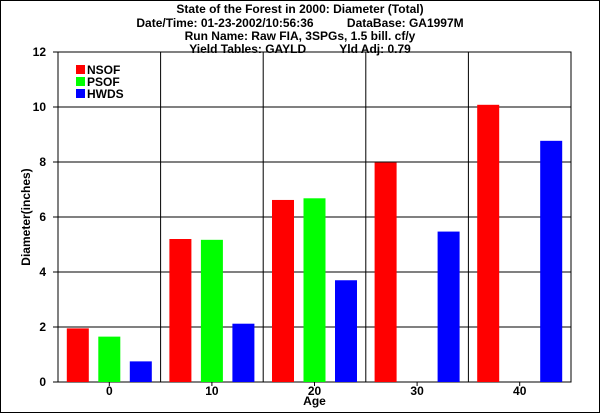 This screenshot has width=600, height=413. Describe the element at coordinates (42, 217) in the screenshot. I see `y-tick-label: 6` at that location.